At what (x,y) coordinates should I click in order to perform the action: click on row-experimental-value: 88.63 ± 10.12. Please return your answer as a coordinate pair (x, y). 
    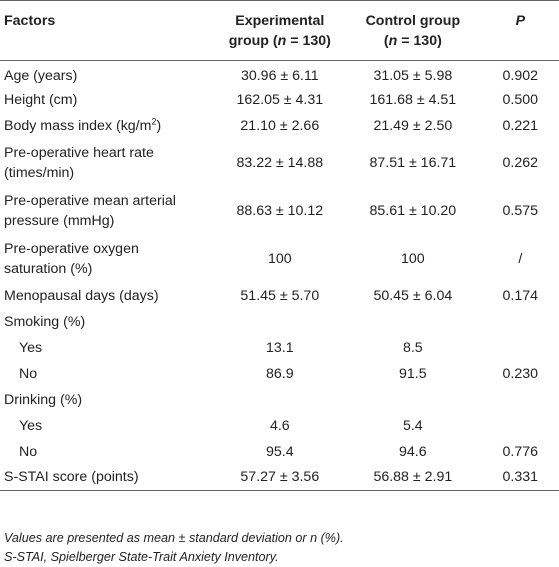
    Looking at the image, I should click on (280, 210).